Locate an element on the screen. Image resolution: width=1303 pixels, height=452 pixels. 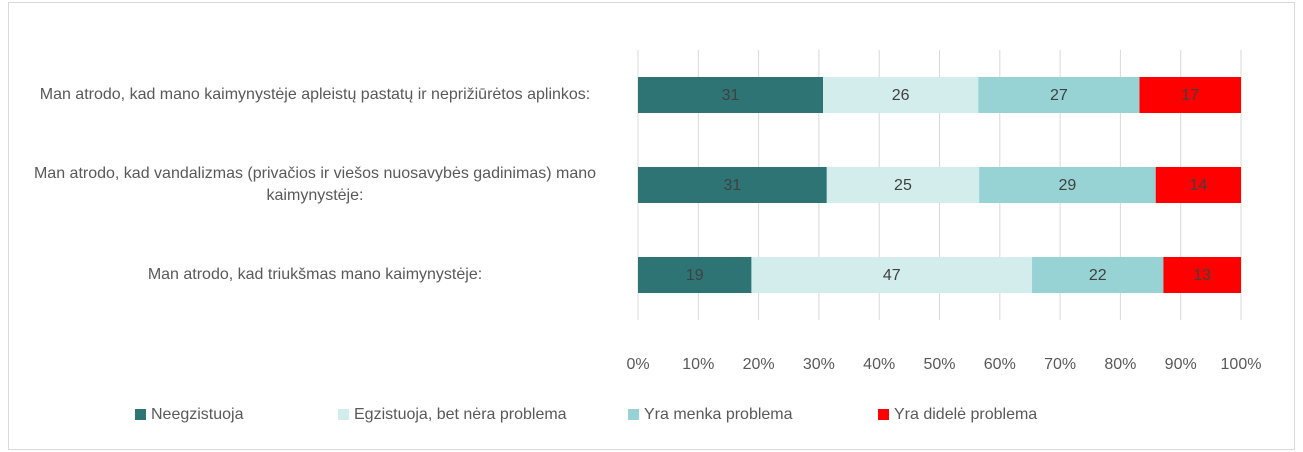
x-tick-label: 80% is located at coordinates (1120, 364).